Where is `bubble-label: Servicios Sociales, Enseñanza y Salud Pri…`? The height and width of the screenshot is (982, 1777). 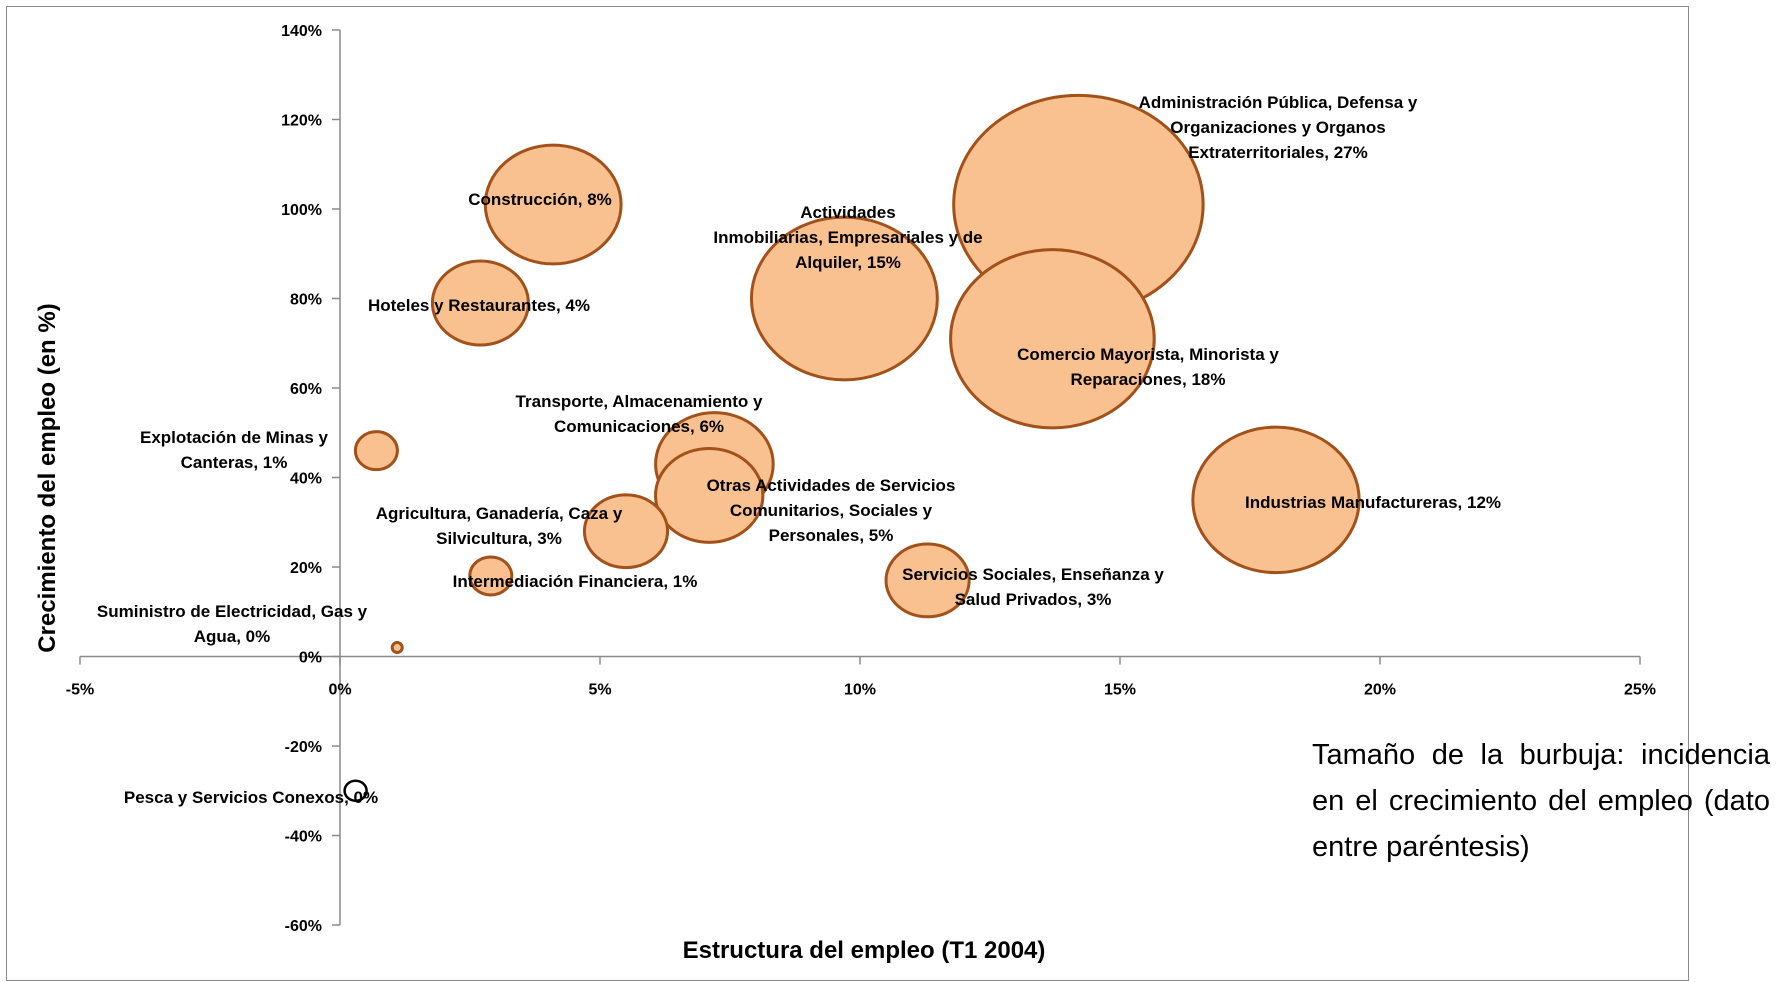
bubble-label: Servicios Sociales, Enseñanza y Salud Pri… is located at coordinates (1033, 587).